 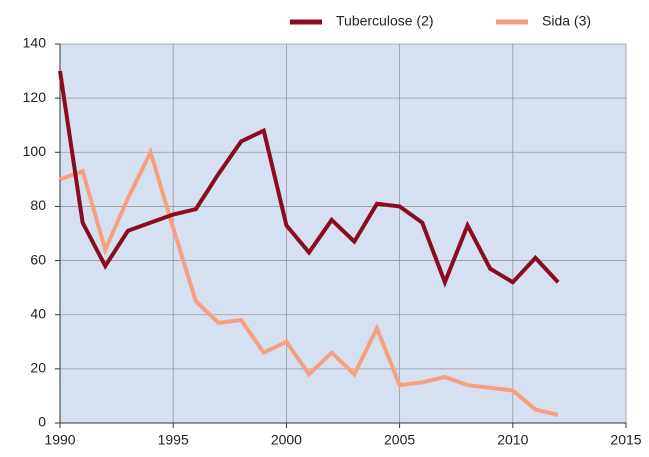 What do you see at coordinates (38, 313) in the screenshot?
I see `y-tick-label: 40` at bounding box center [38, 313].